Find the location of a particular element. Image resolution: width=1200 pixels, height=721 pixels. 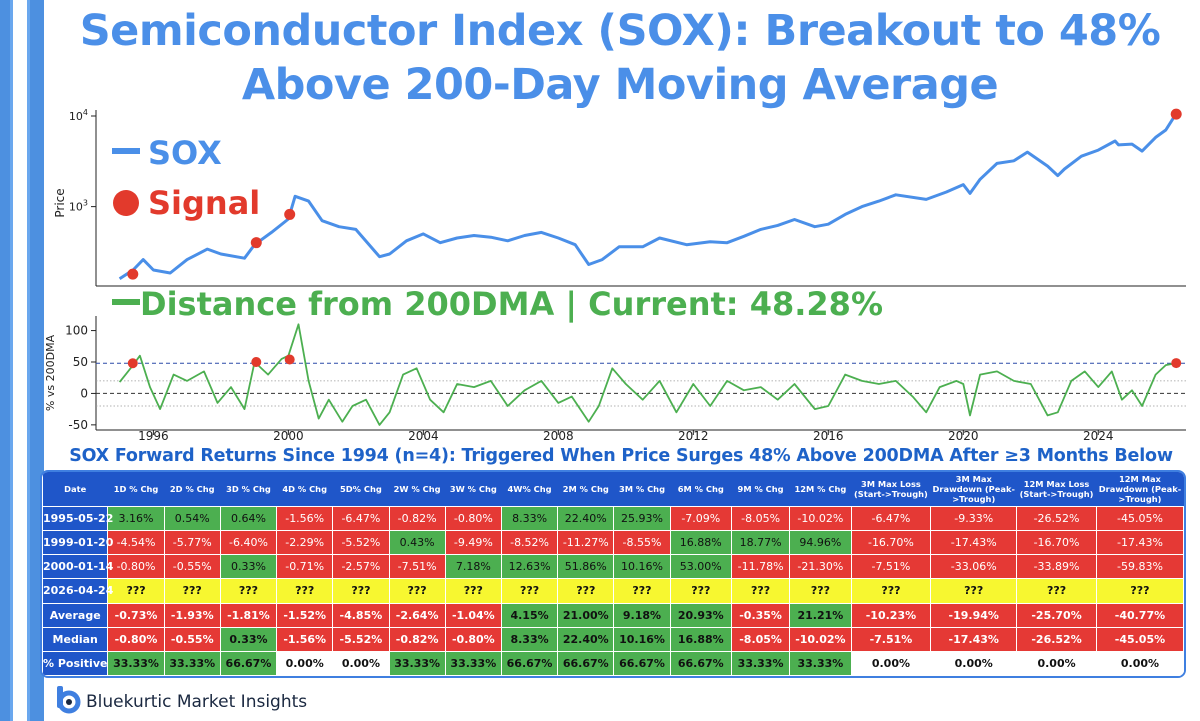

table-cell: 4.15% is located at coordinates (529, 615).